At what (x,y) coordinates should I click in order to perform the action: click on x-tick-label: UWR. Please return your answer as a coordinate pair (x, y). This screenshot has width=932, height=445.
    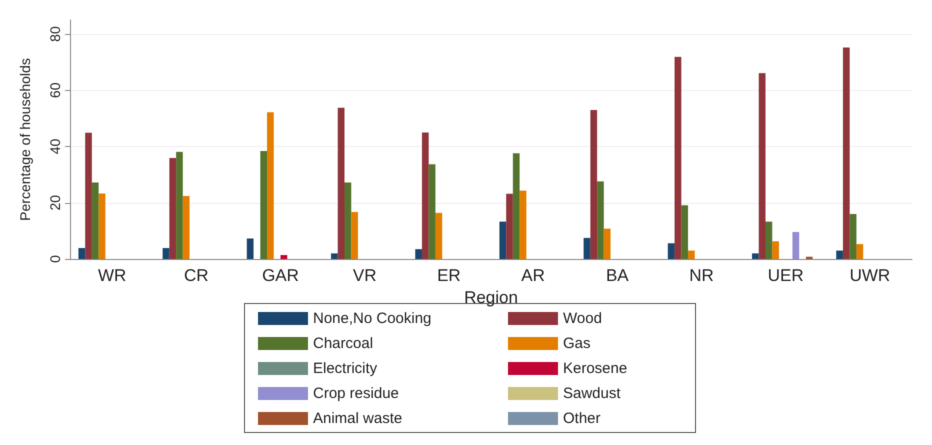
    Looking at the image, I should click on (870, 275).